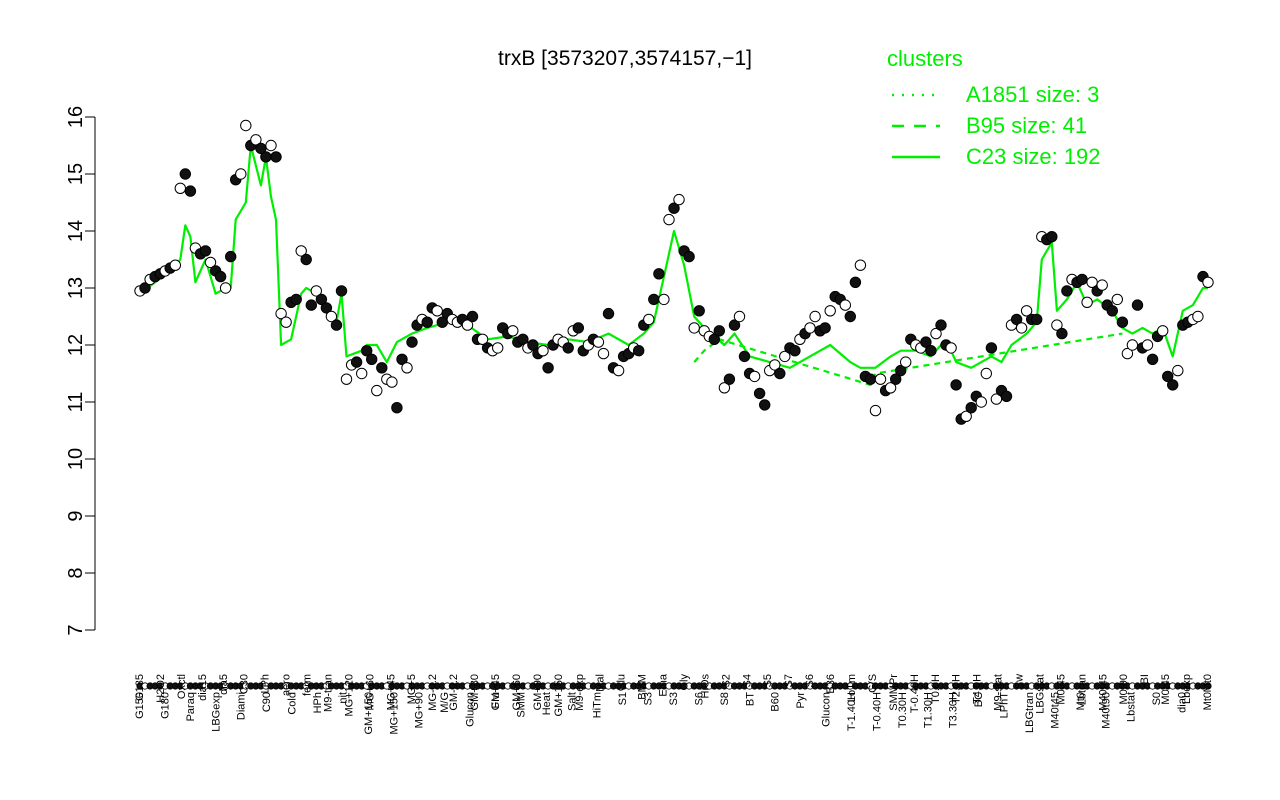 The image size is (1280, 800). What do you see at coordinates (76, 572) in the screenshot?
I see `y-tick-label: 8` at bounding box center [76, 572].